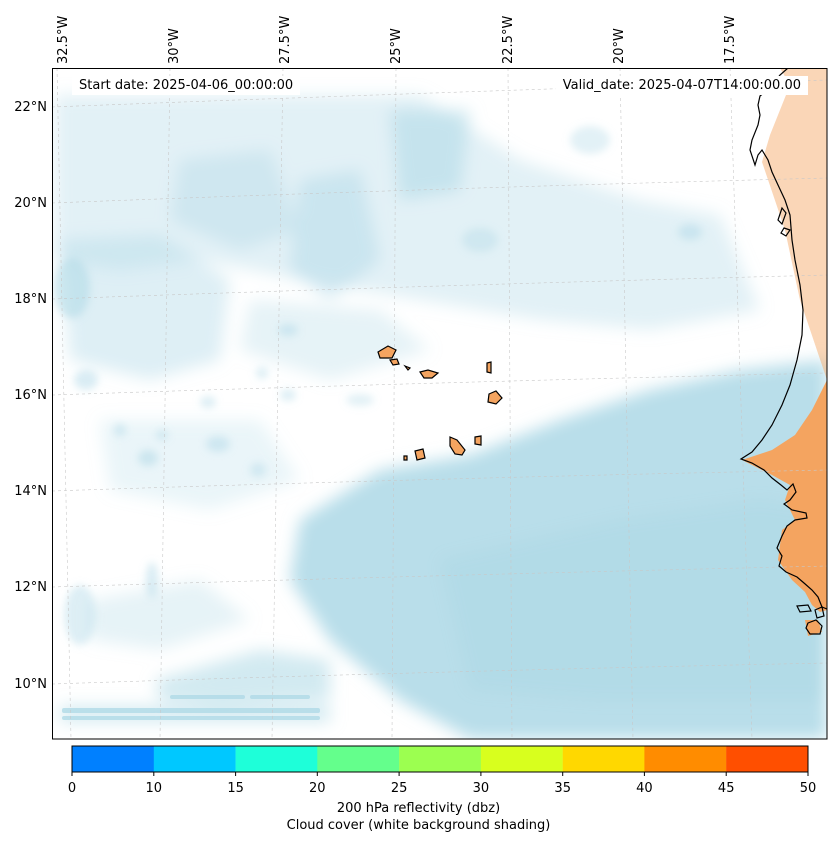 Image resolution: width=837 pixels, height=843 pixels. Describe the element at coordinates (457, 446) in the screenshot. I see `island-santiago` at that location.